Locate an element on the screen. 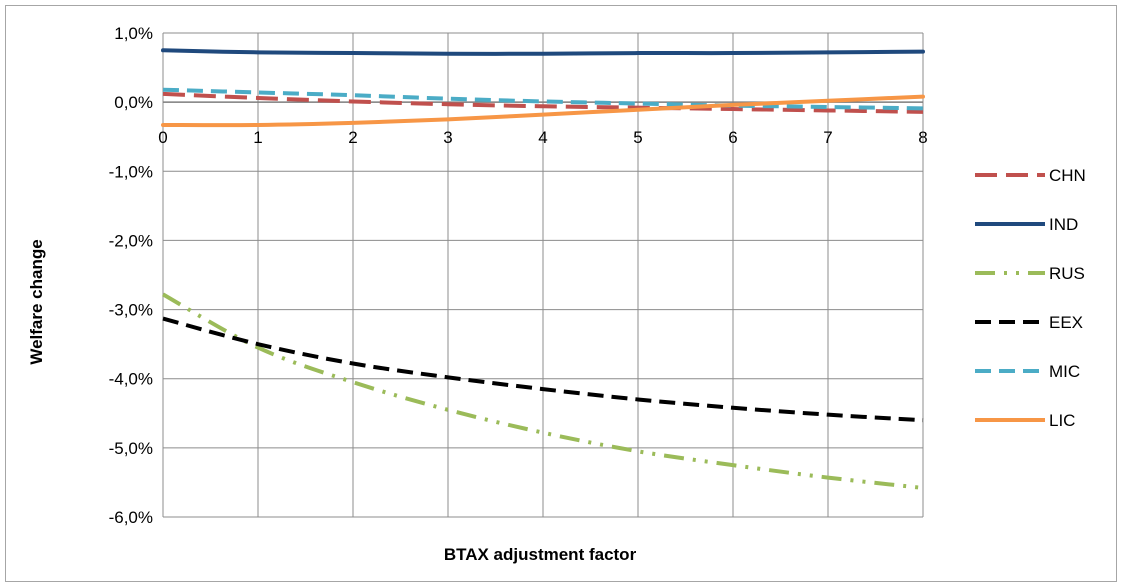  series-line-mic is located at coordinates (543, 99).